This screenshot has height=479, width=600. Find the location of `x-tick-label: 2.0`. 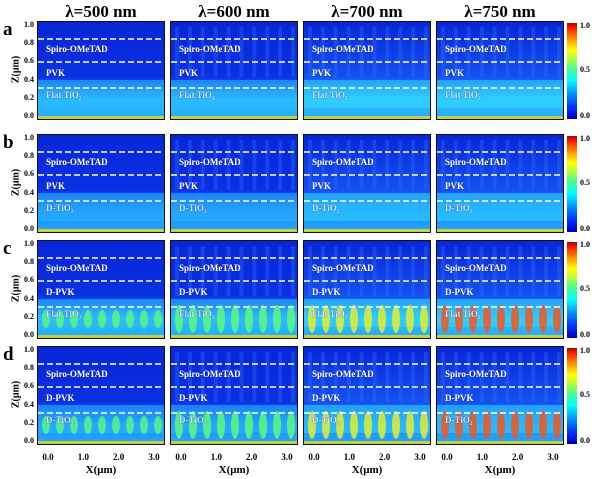

x-tick-label: 2.0 is located at coordinates (119, 457).